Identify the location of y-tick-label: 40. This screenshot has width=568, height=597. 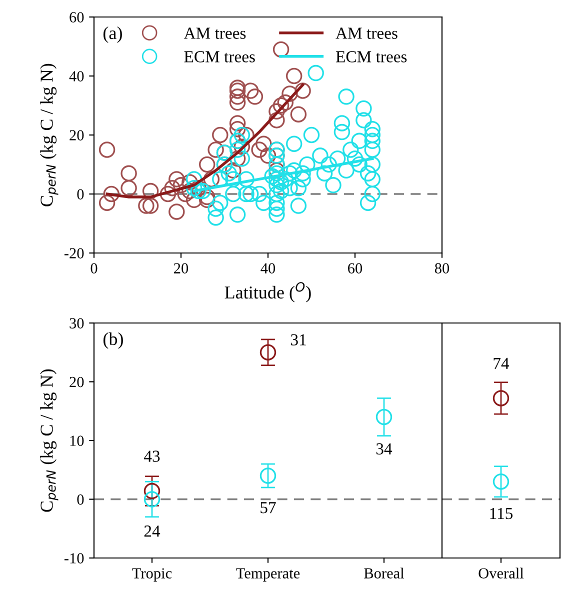
(76, 76).